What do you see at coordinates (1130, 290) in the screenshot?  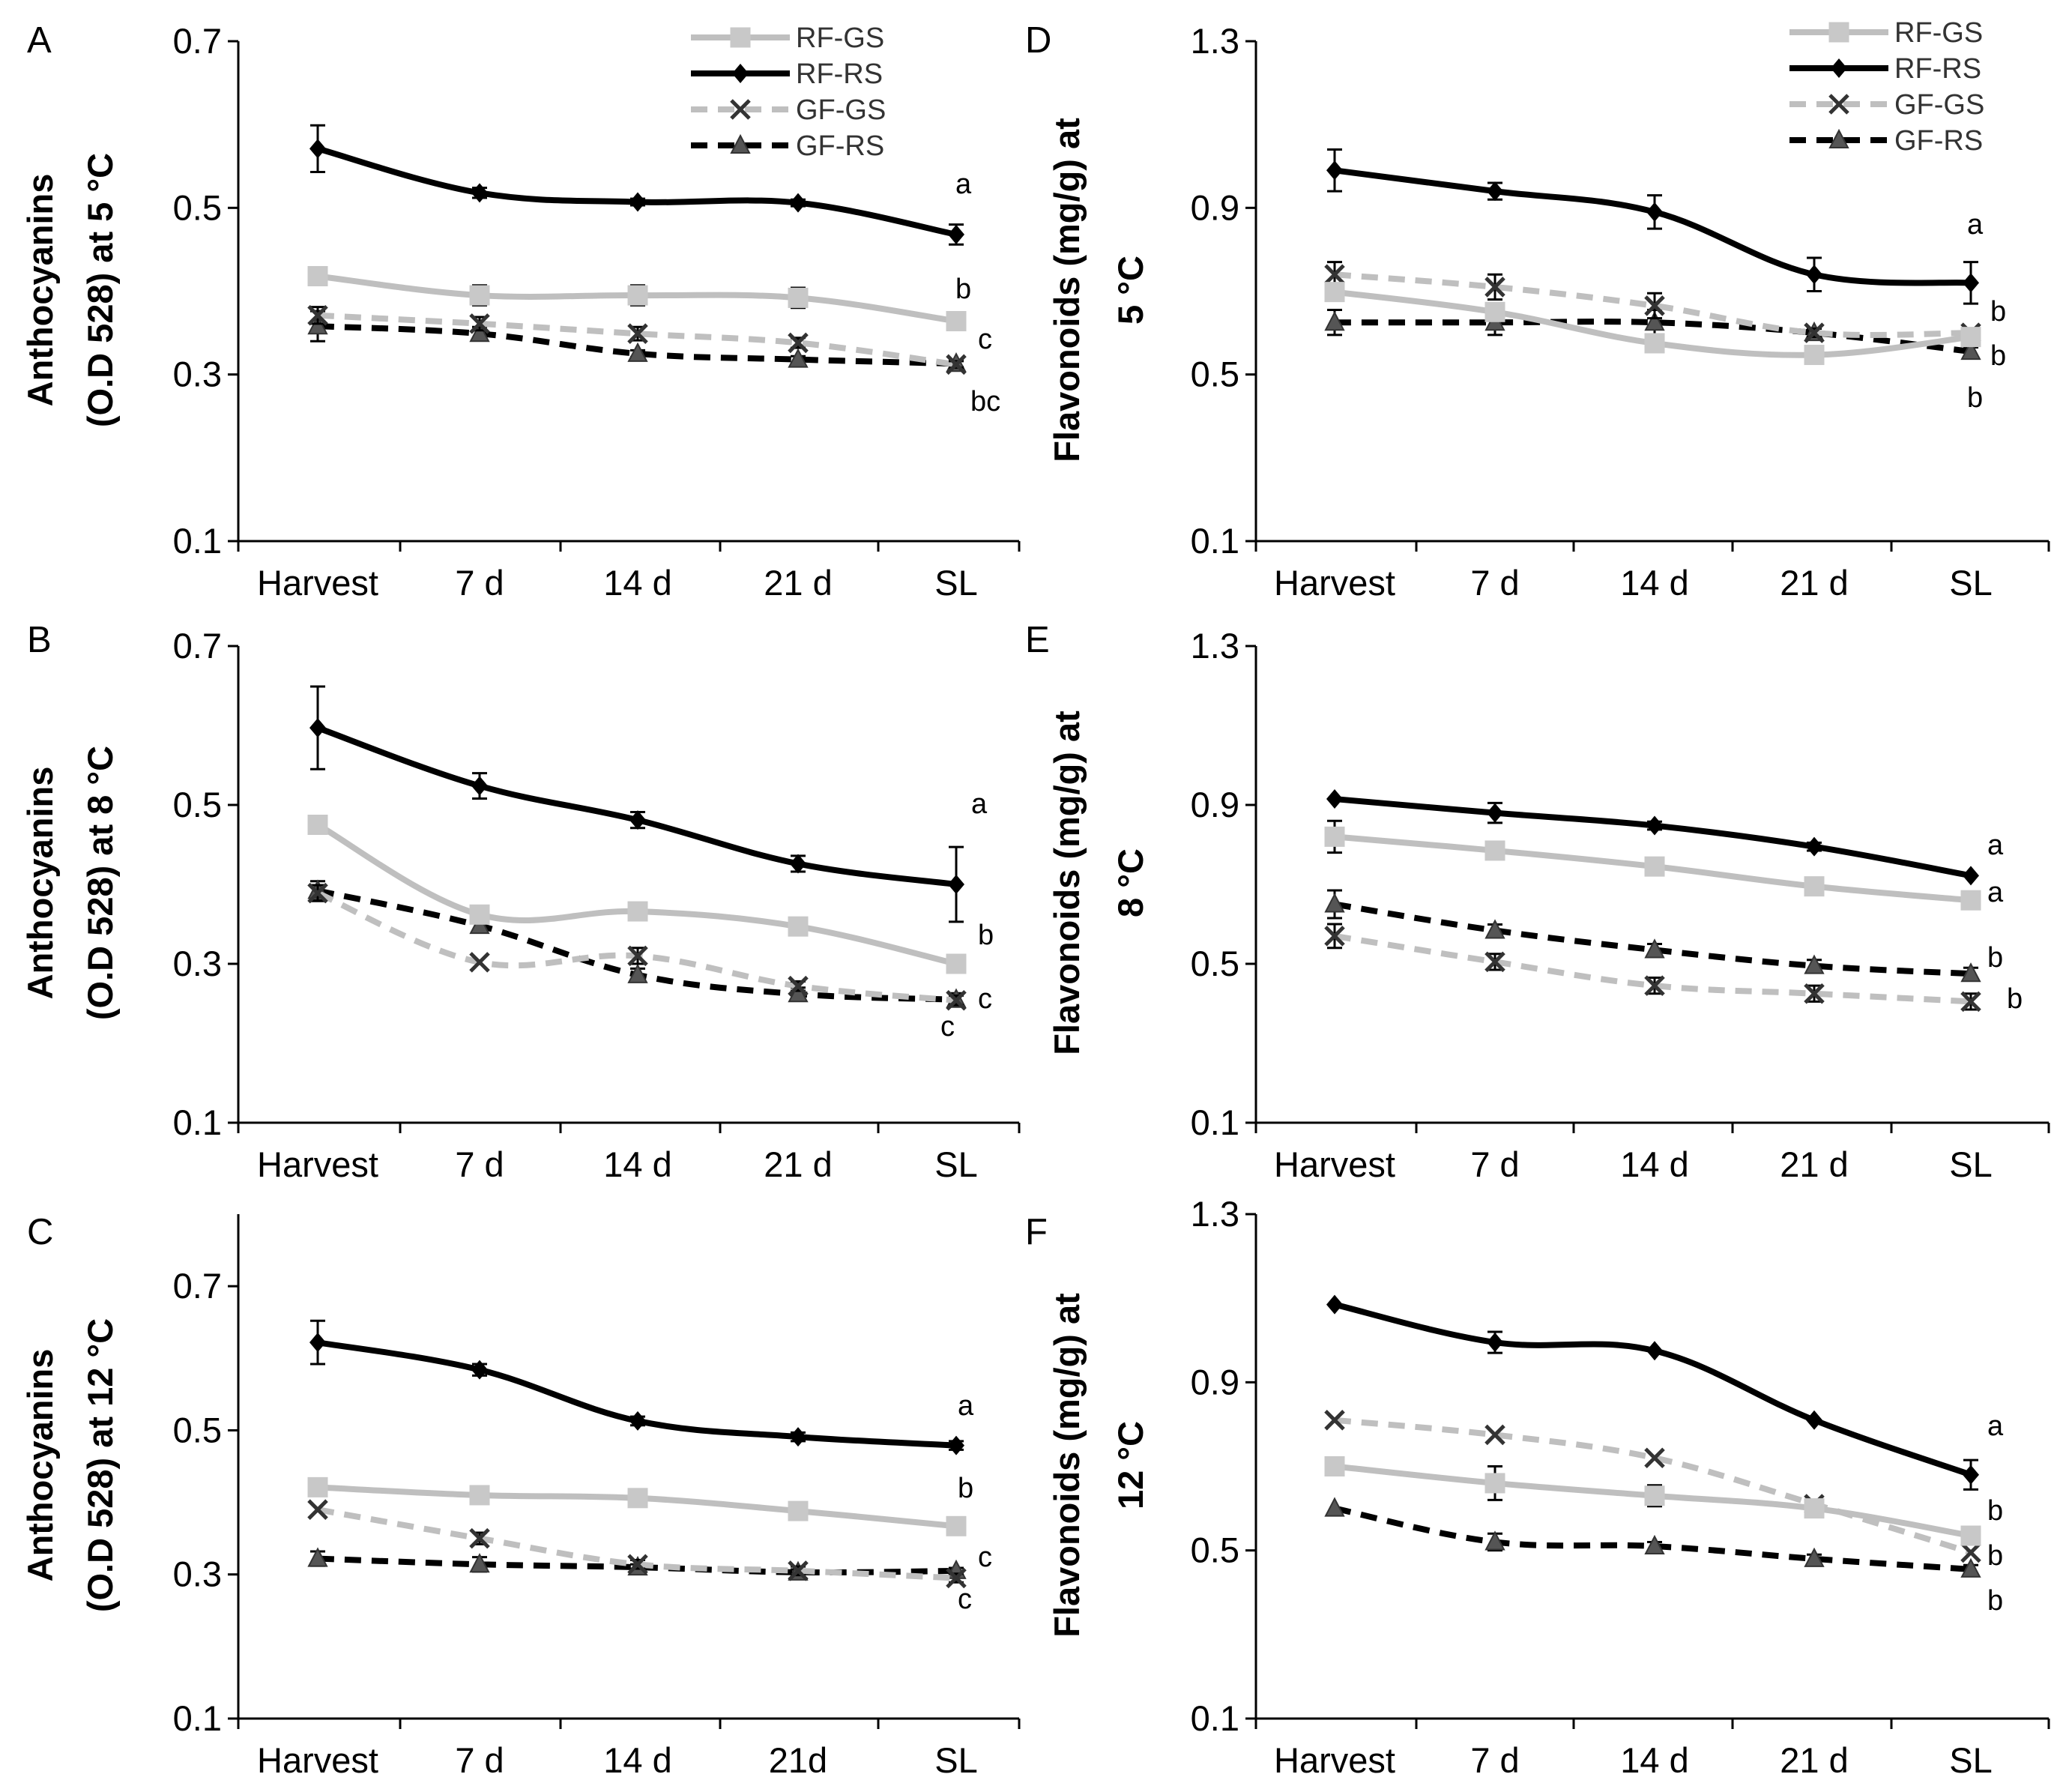 I see `y-axis-title-line: 5 °C` at bounding box center [1130, 290].